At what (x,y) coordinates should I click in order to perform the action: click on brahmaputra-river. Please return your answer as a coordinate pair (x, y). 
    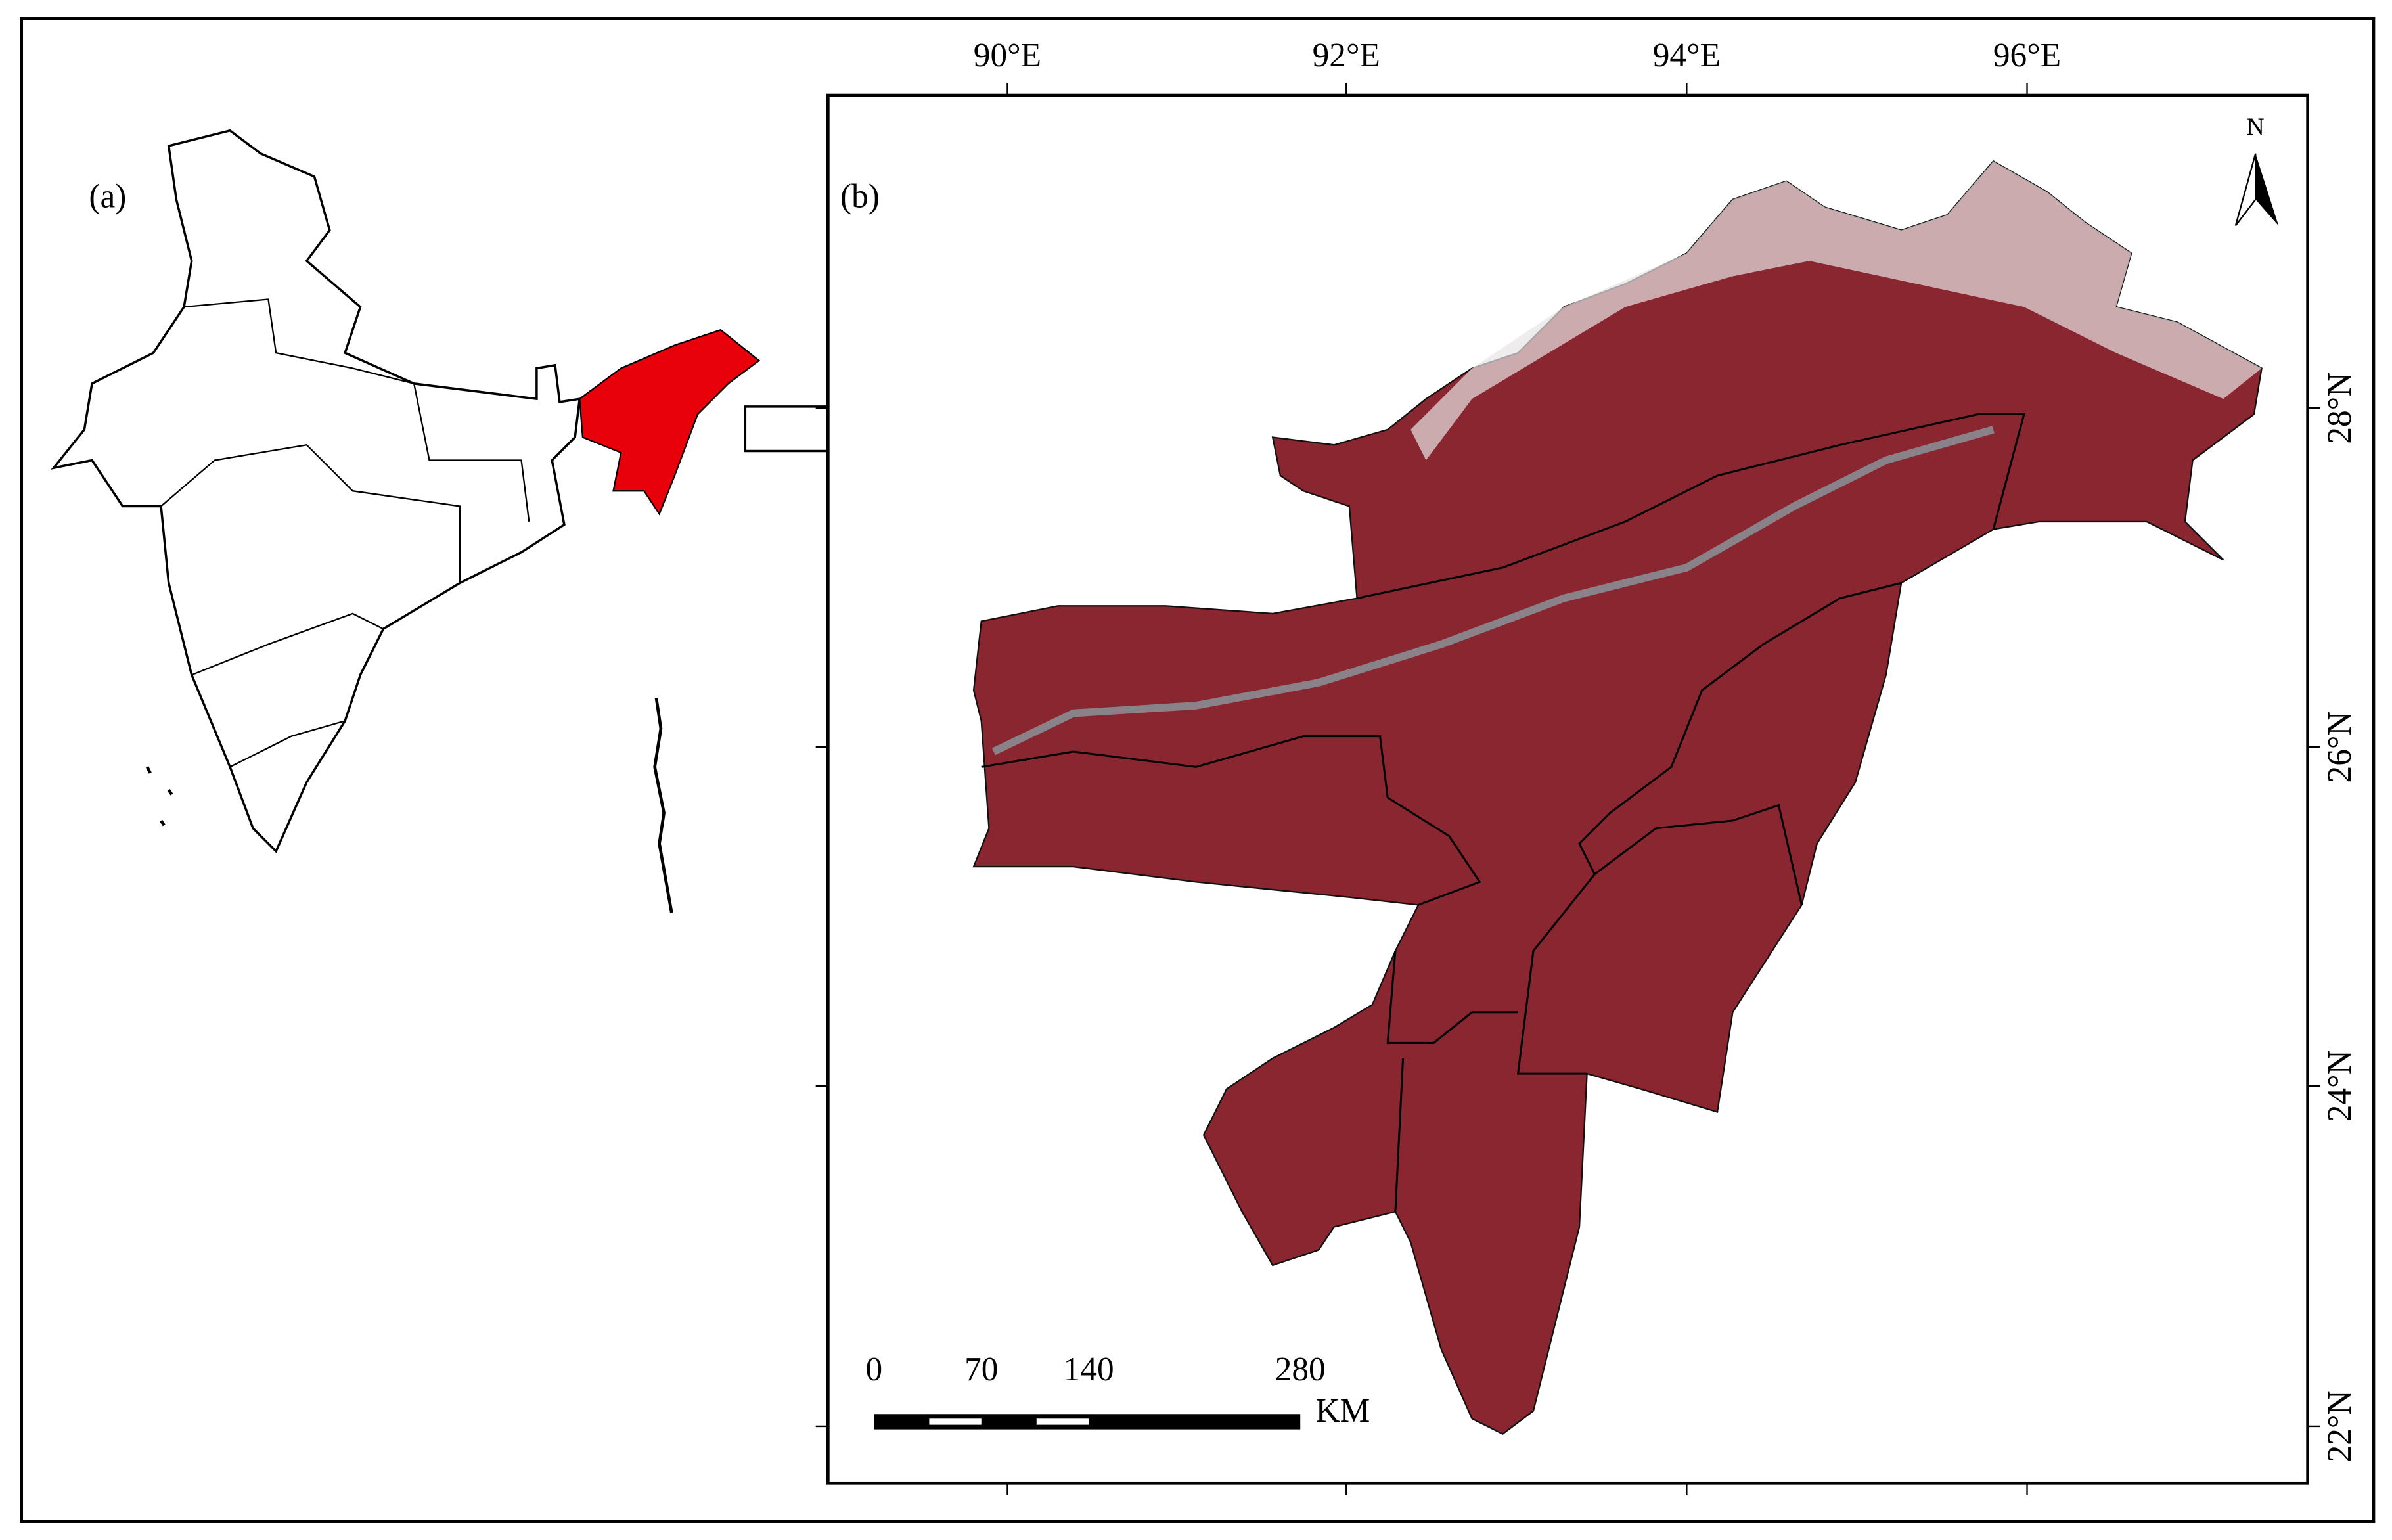
    Looking at the image, I should click on (1493, 591).